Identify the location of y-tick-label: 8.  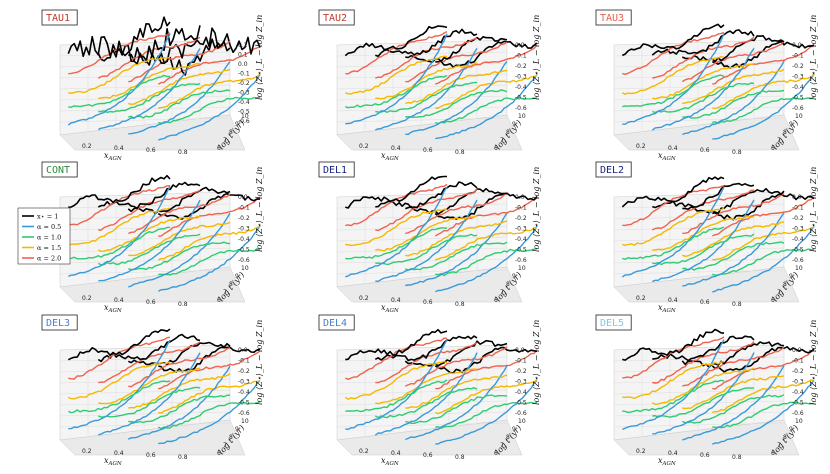
(231, 132).